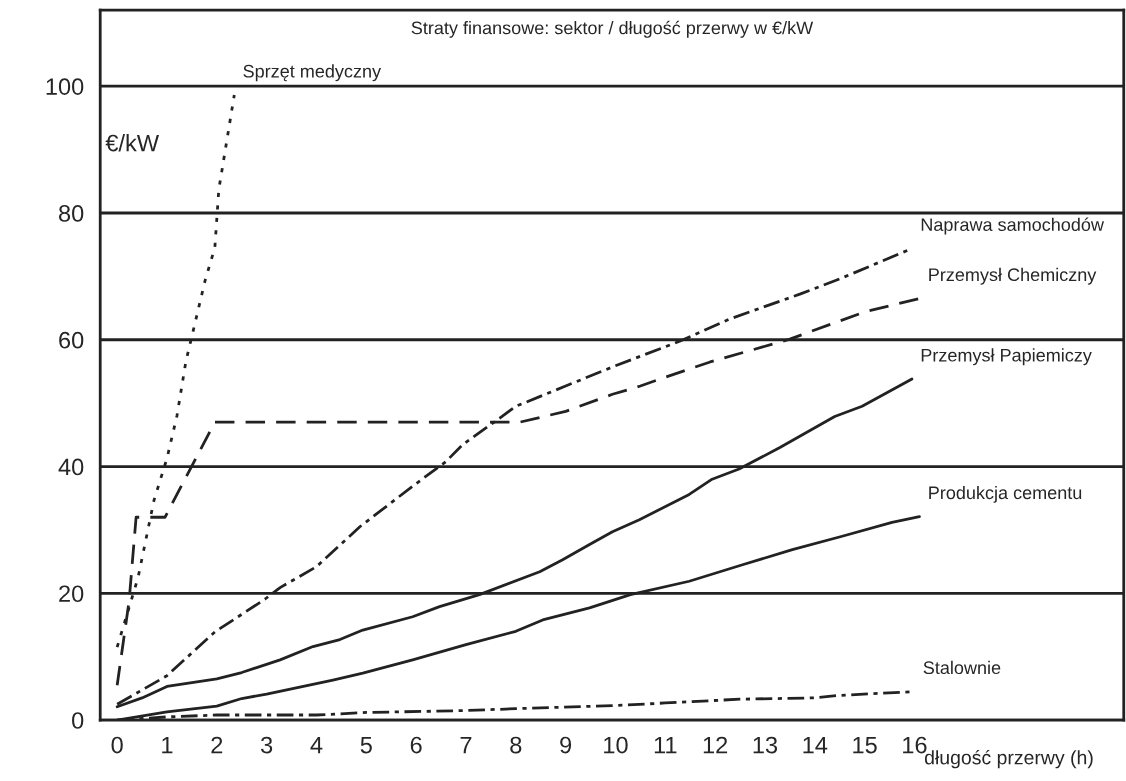 Image resolution: width=1126 pixels, height=781 pixels. Describe the element at coordinates (312, 73) in the screenshot. I see `series-label: Sprzęt medyczny` at that location.